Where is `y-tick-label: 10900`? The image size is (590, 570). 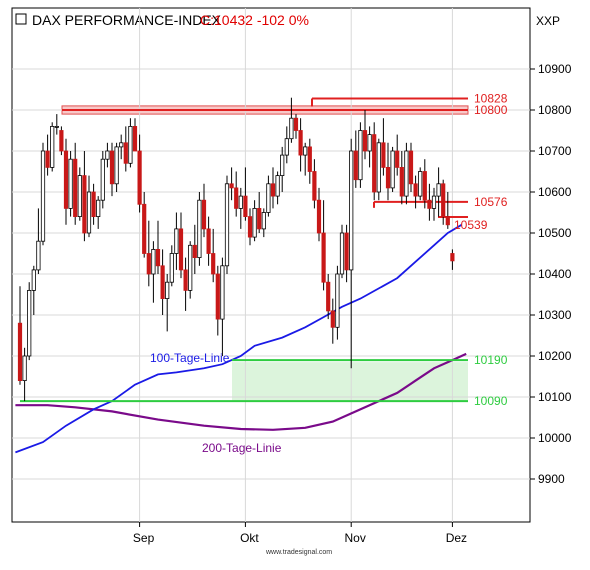
y-tick-label: 10900 is located at coordinates (555, 69).